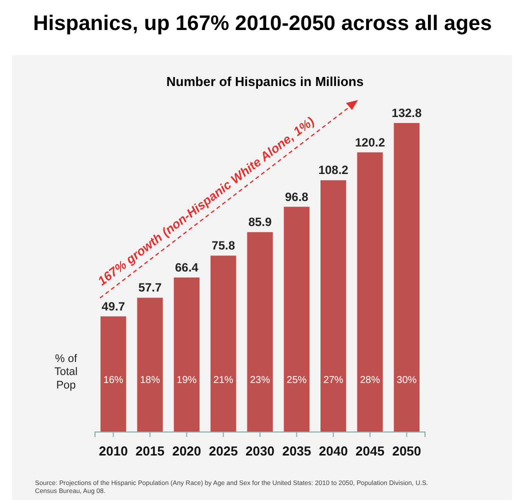 The width and height of the screenshot is (525, 500). Describe the element at coordinates (265, 81) in the screenshot. I see `chart-subtitle: Number of Hispanics in Millions` at that location.